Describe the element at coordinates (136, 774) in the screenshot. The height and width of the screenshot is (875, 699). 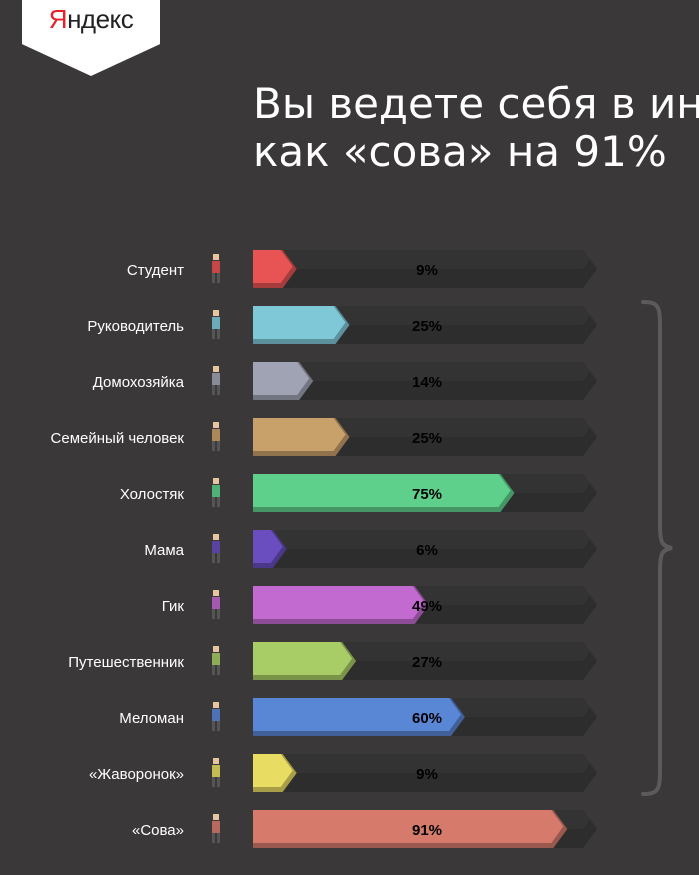
I see `category-label: «Жаворонок»` at that location.